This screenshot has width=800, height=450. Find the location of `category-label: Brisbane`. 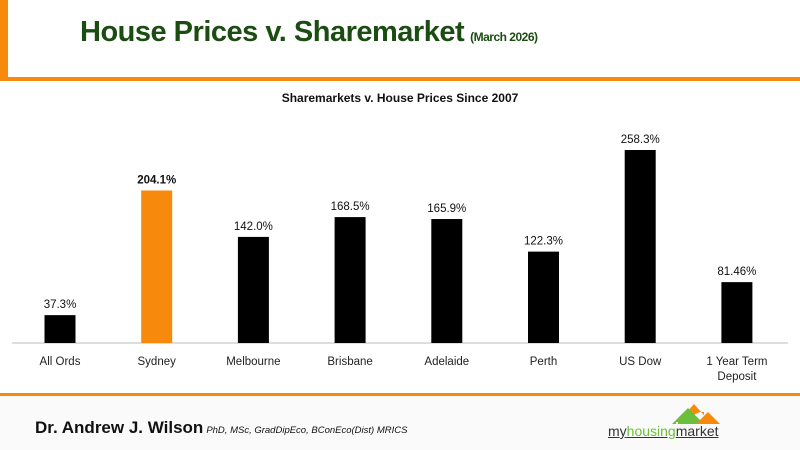

category-label: Brisbane is located at coordinates (349, 362).